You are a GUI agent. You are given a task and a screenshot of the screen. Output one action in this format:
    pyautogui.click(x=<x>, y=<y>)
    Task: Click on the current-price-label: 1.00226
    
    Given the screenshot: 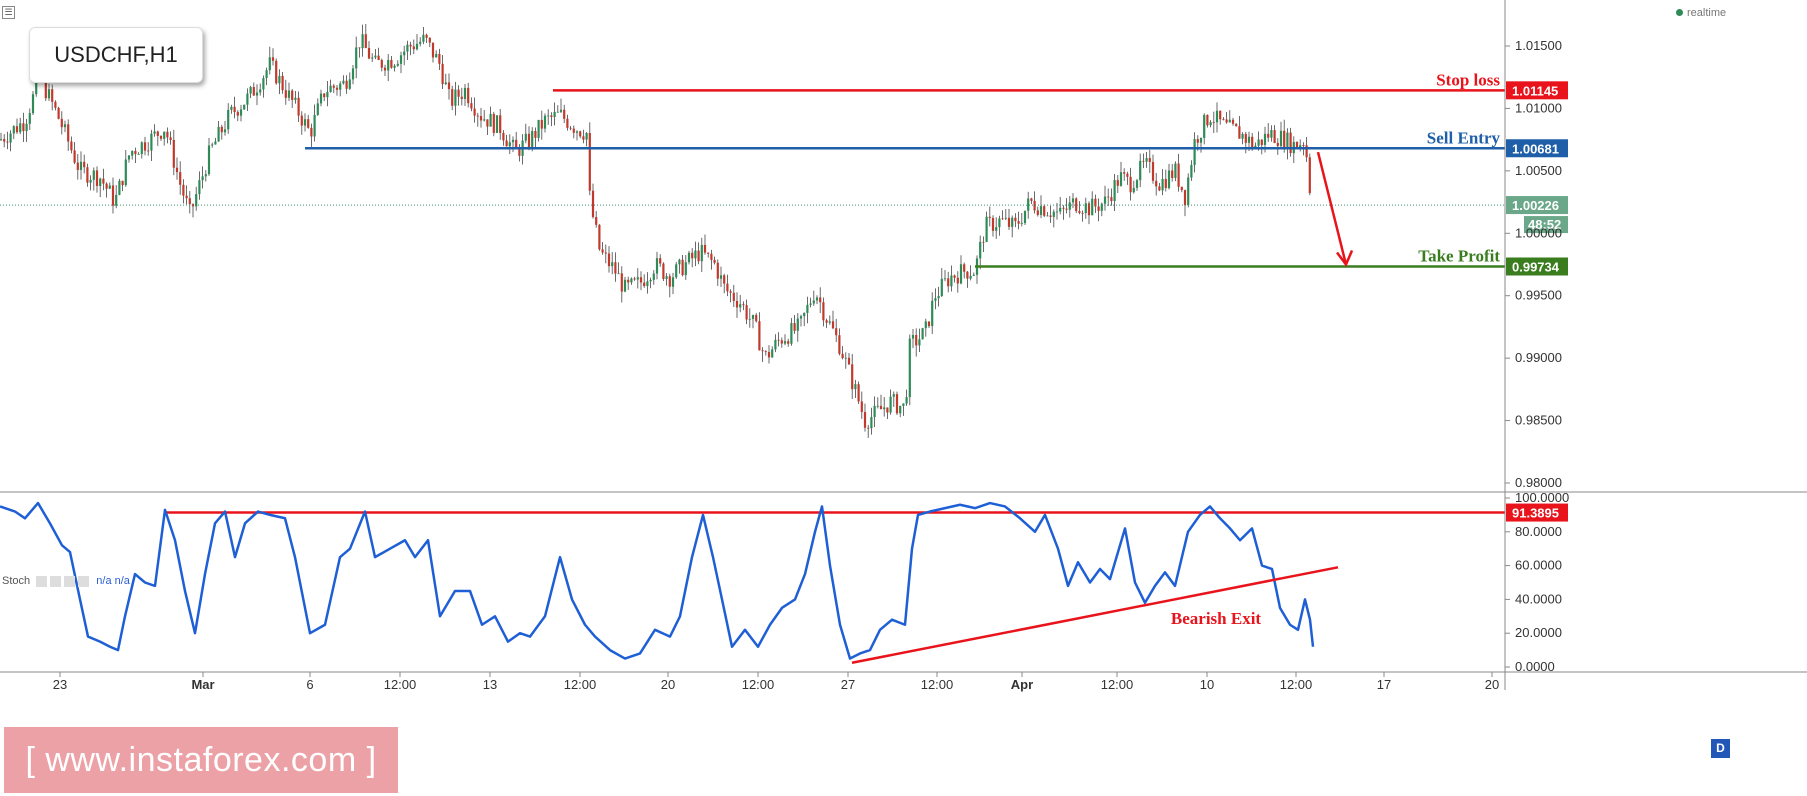 What is the action you would take?
    pyautogui.click(x=1535, y=205)
    